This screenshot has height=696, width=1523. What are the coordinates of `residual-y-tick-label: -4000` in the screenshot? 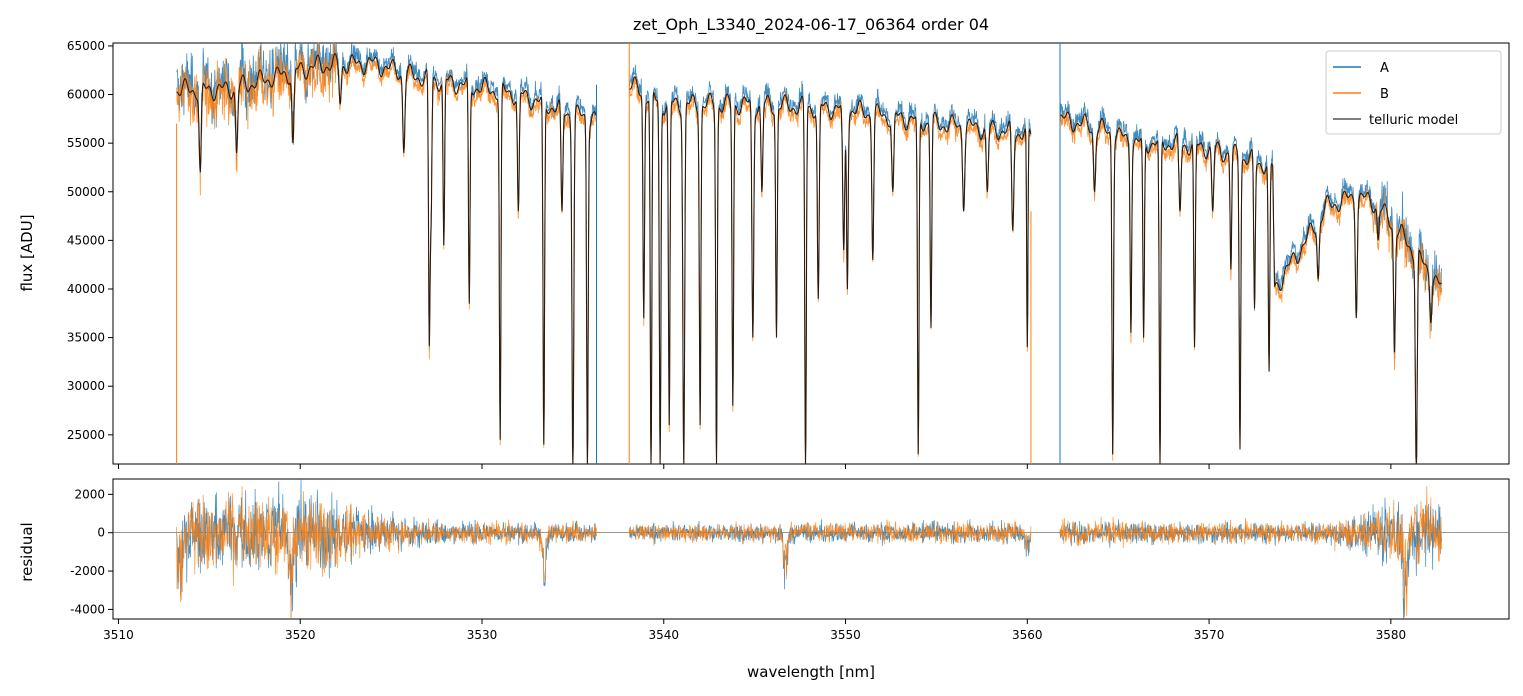 It's located at (87, 609).